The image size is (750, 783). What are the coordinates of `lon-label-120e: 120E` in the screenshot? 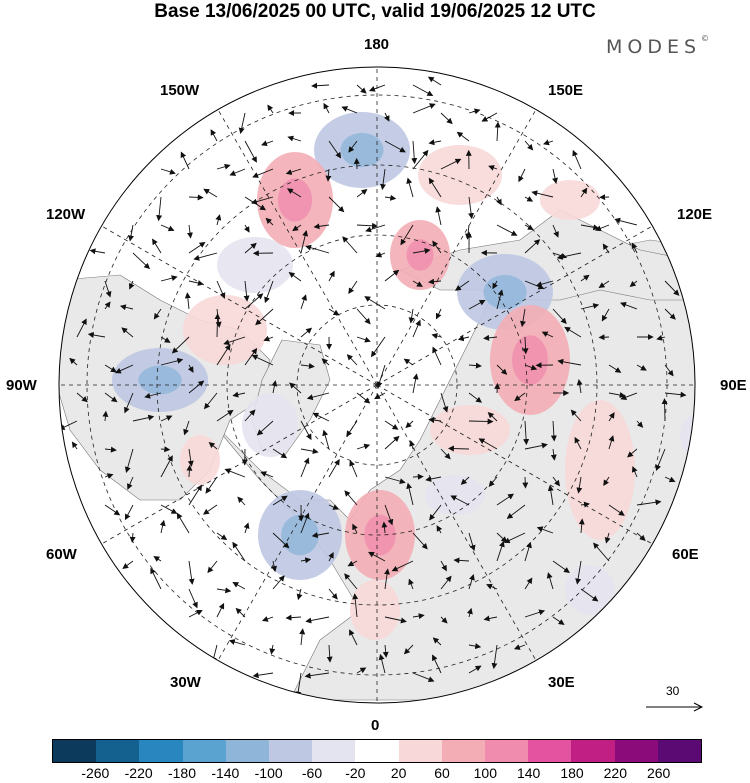 It's located at (695, 214).